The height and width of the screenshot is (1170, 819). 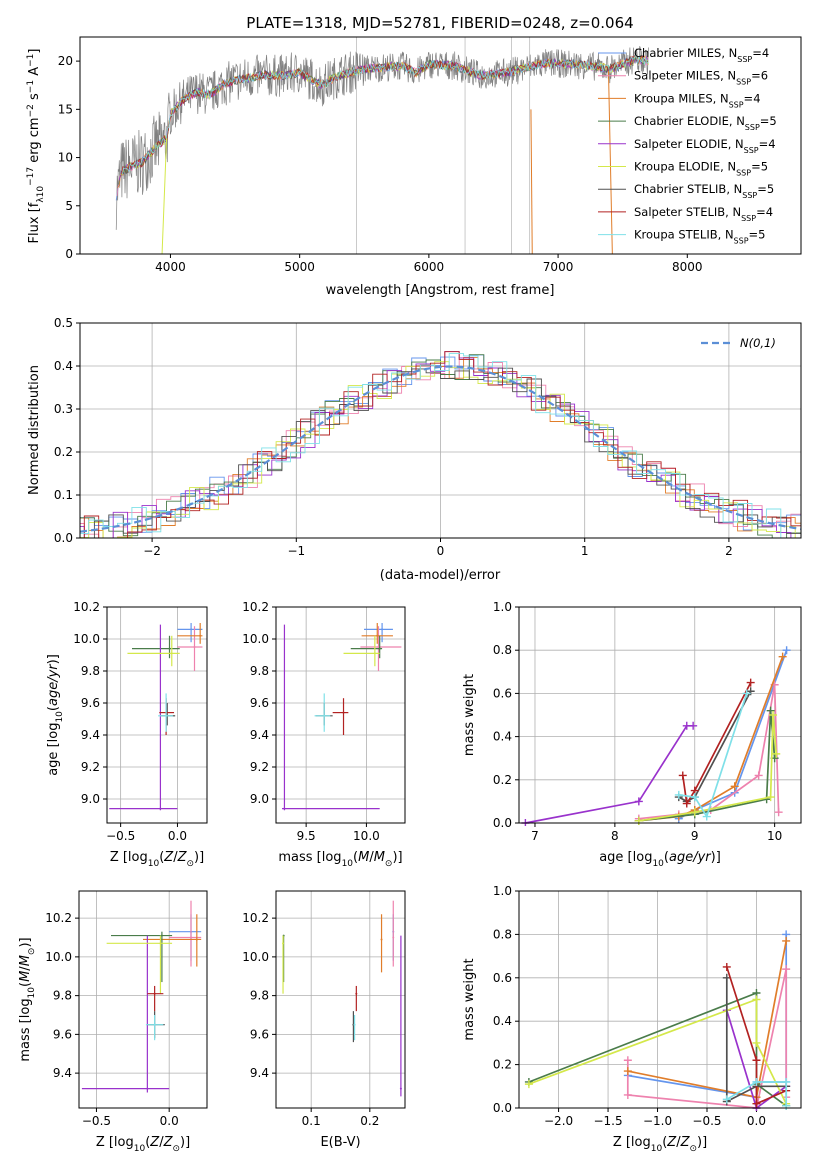 What do you see at coordinates (309, 857) in the screenshot?
I see `x-axis-label-part: mass [log` at bounding box center [309, 857].